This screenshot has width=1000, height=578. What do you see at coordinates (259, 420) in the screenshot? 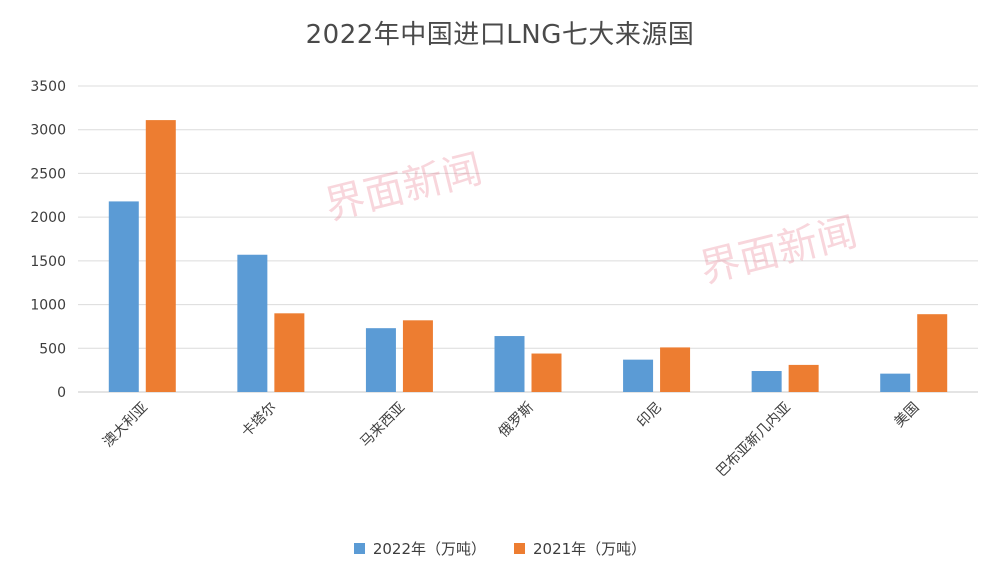
I see `x-tick-label: 卡塔尔` at bounding box center [259, 420].